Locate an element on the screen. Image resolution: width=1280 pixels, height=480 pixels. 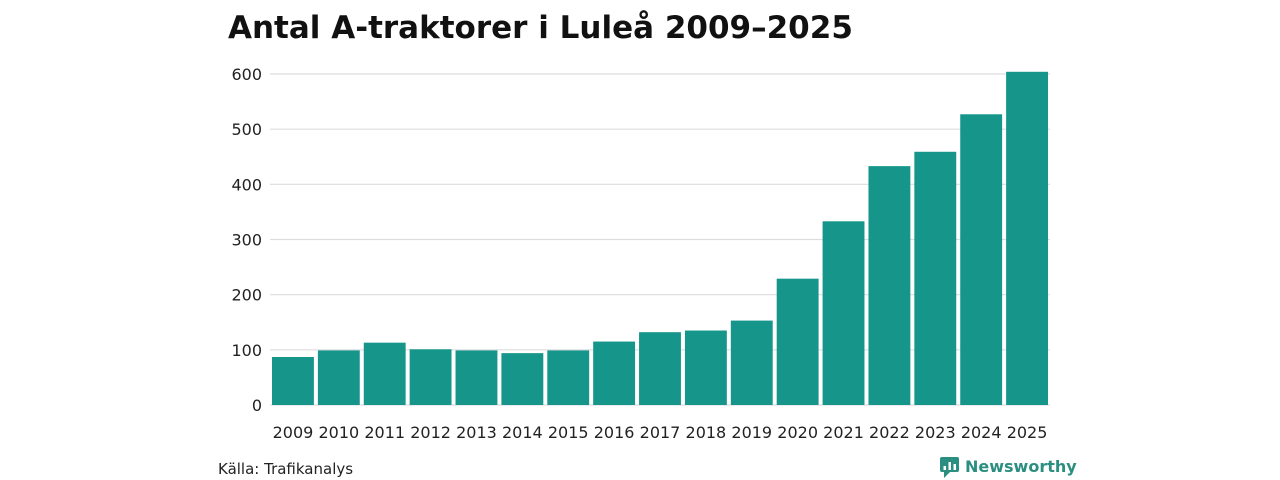
chart-title: Antal A-traktorer i Luleå 2009–2025 is located at coordinates (540, 28).